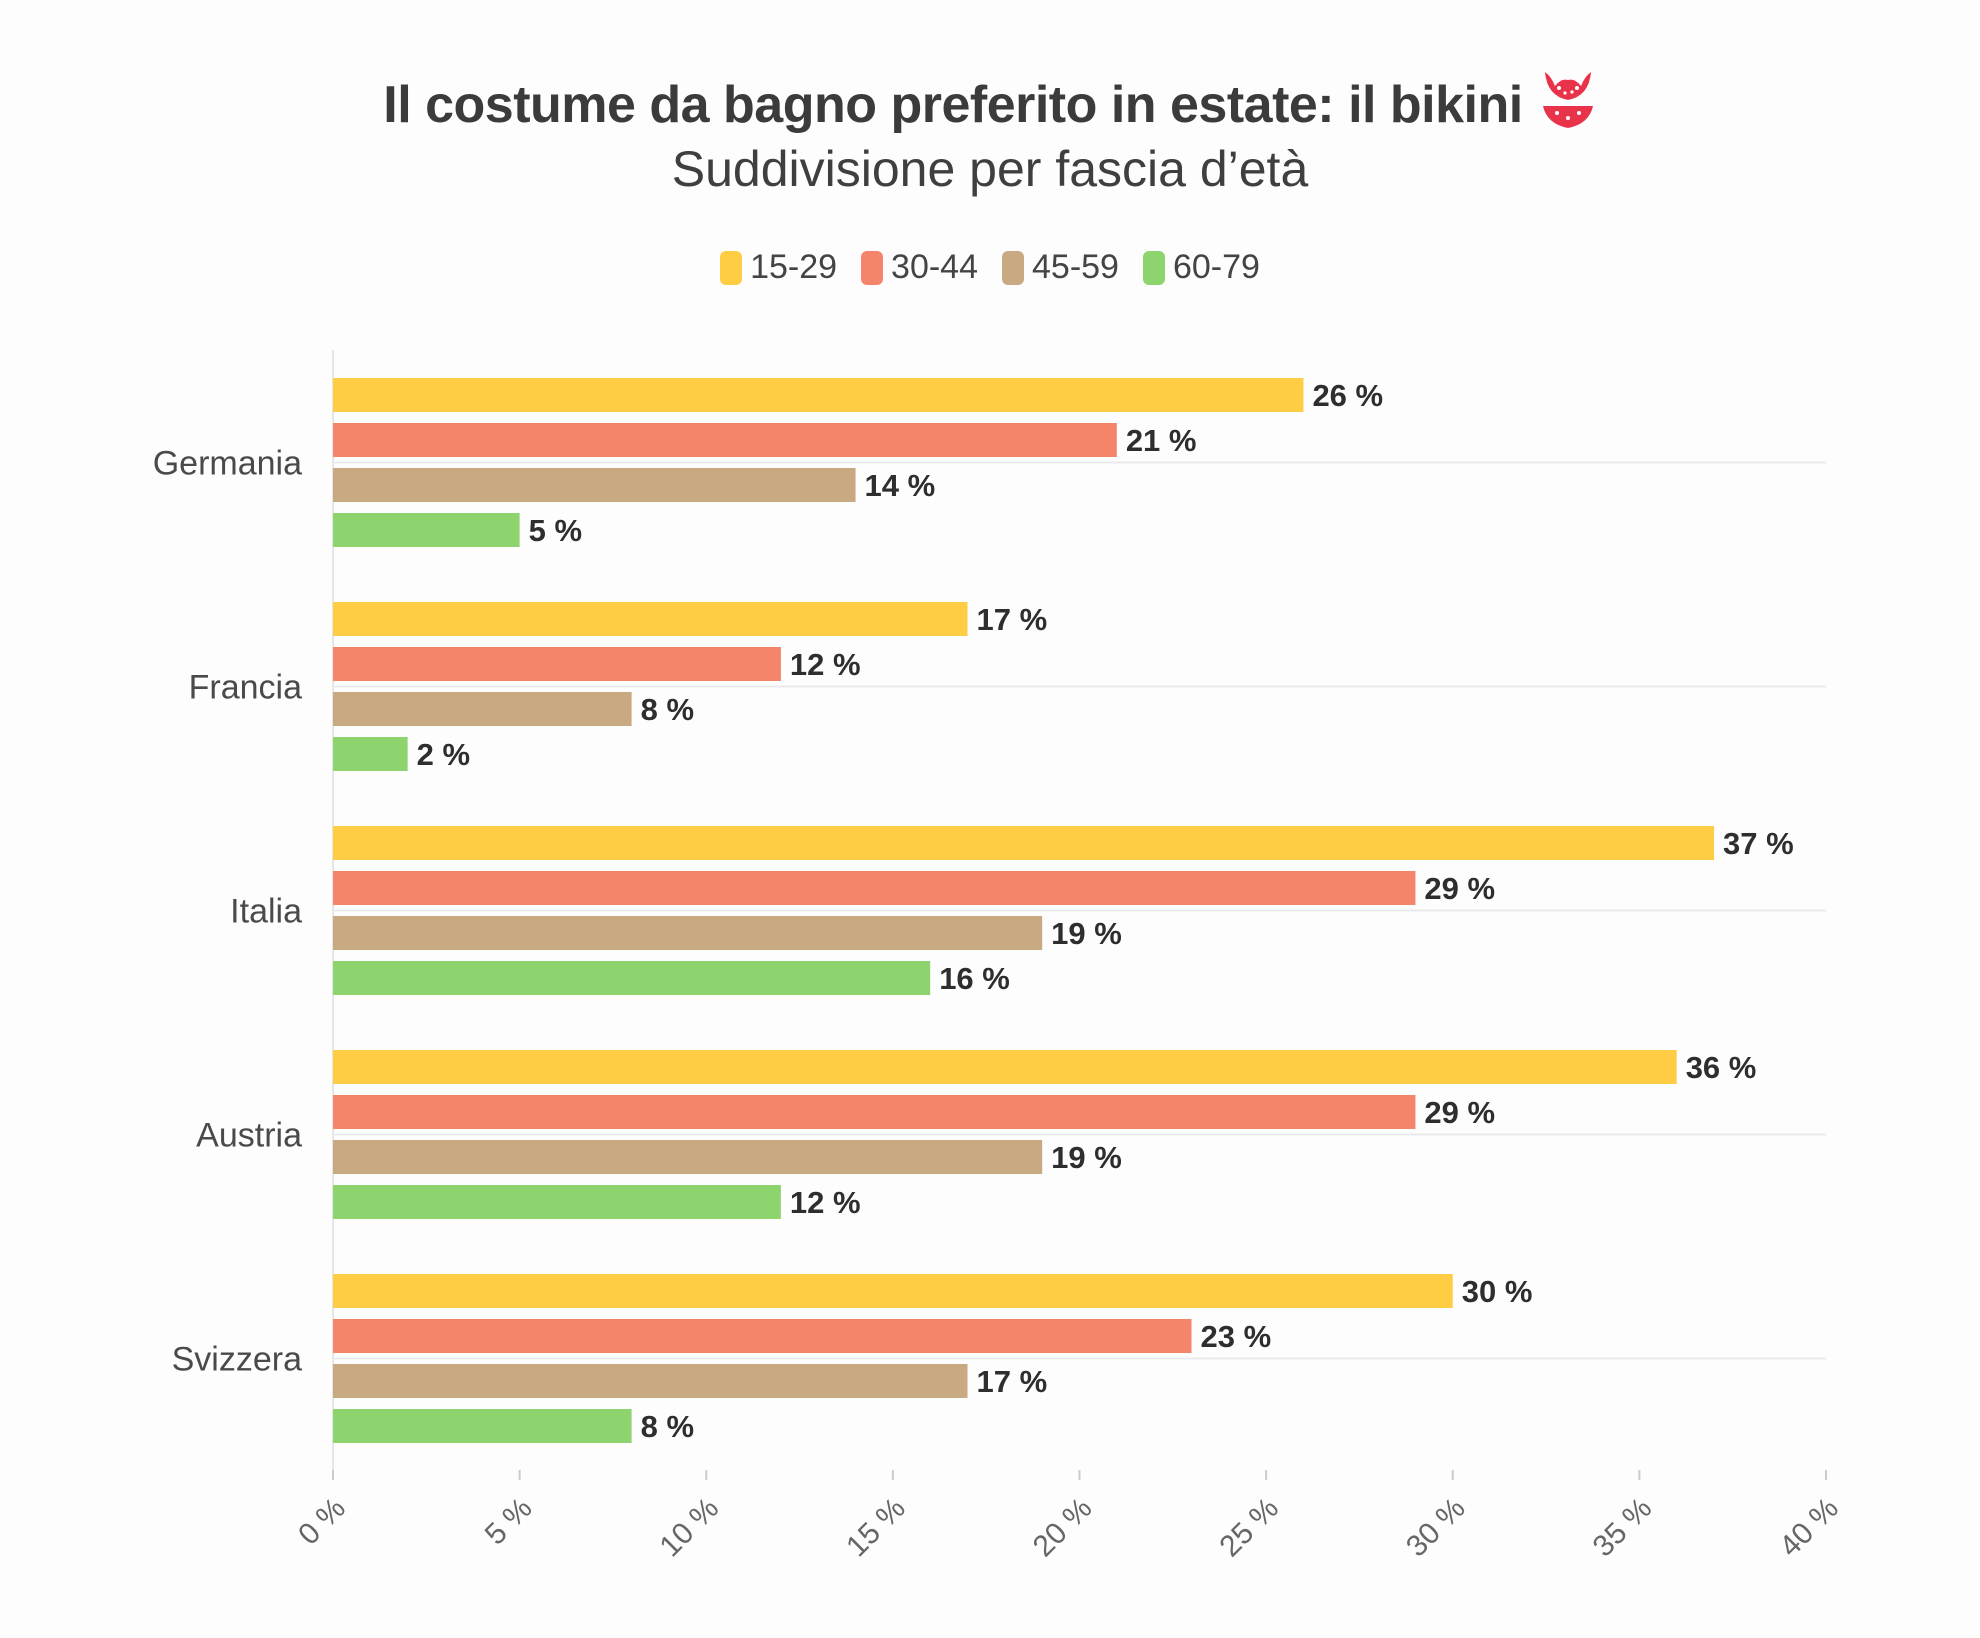  I want to click on data-label: 26 %, so click(1347, 395).